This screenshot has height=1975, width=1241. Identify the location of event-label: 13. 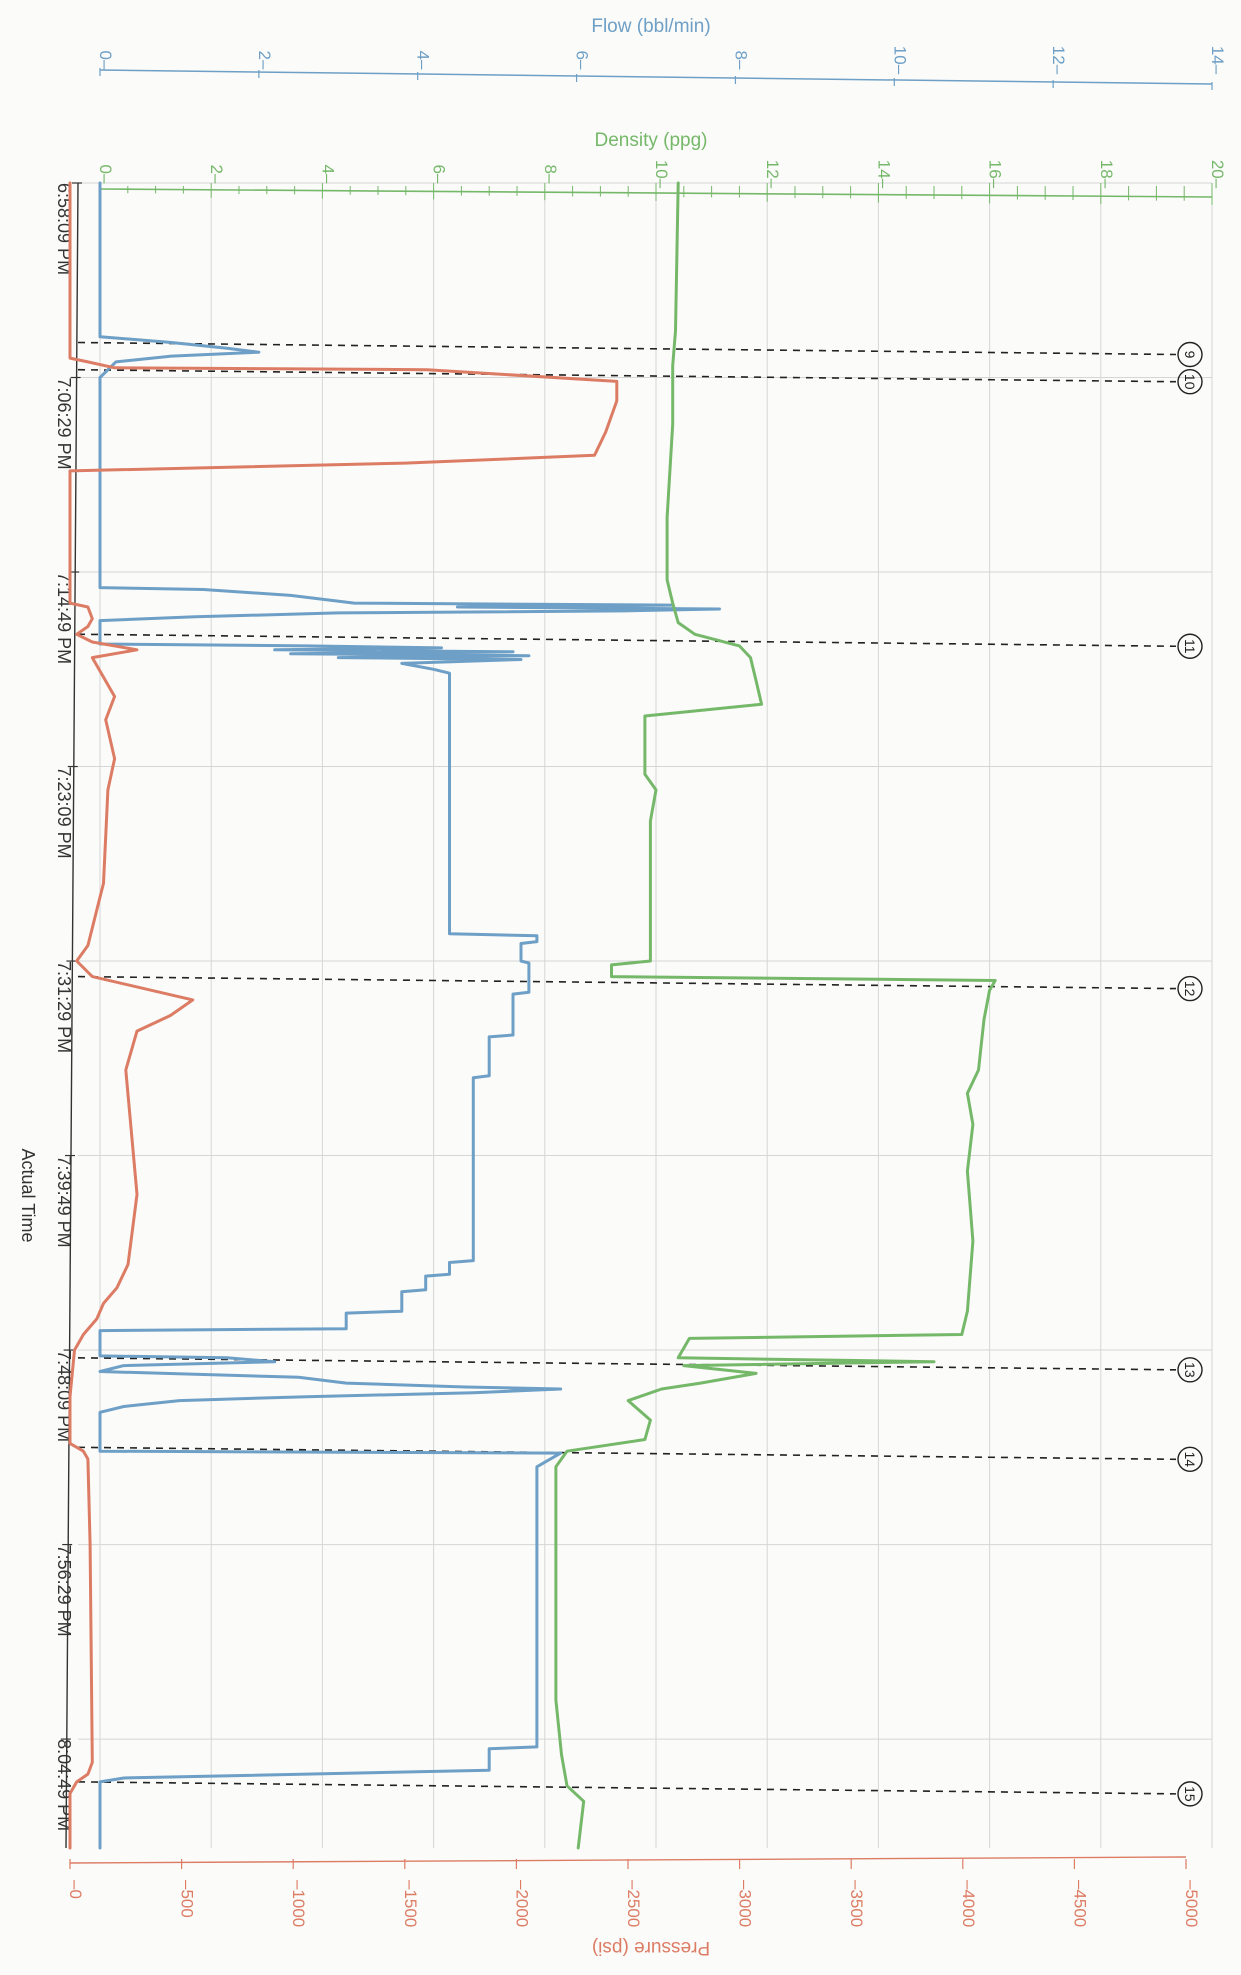
(1190, 1370).